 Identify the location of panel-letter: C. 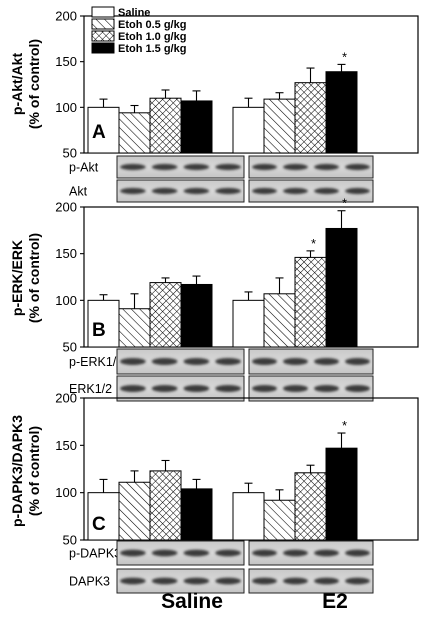
(99, 524).